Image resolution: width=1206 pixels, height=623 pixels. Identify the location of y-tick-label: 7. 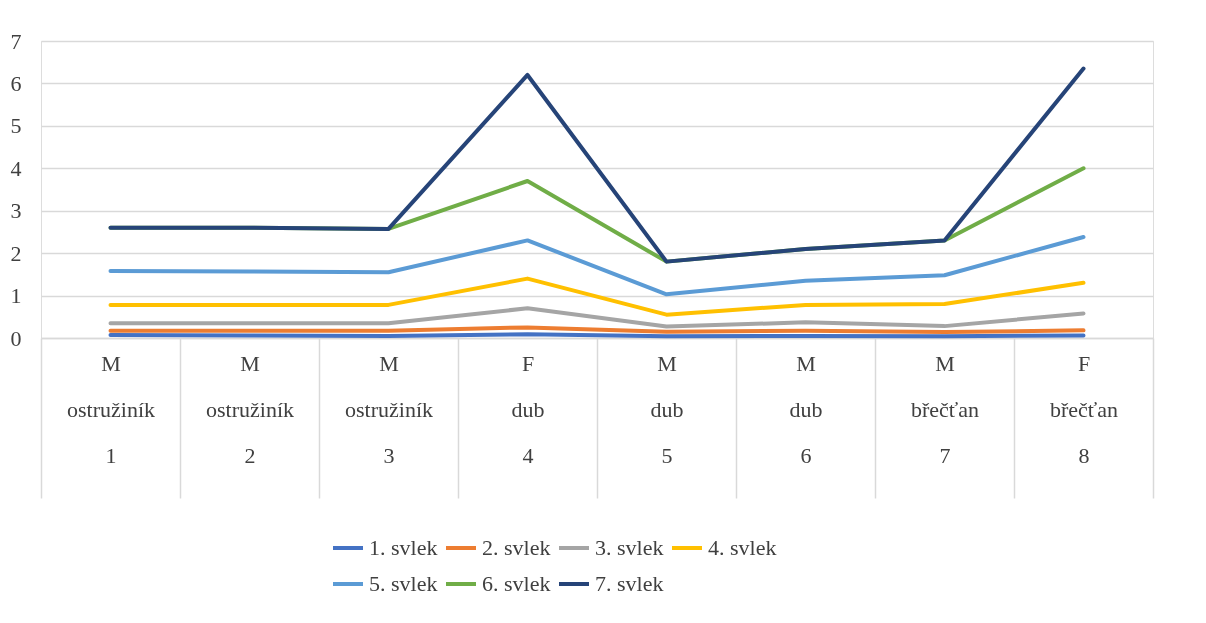
(16, 41).